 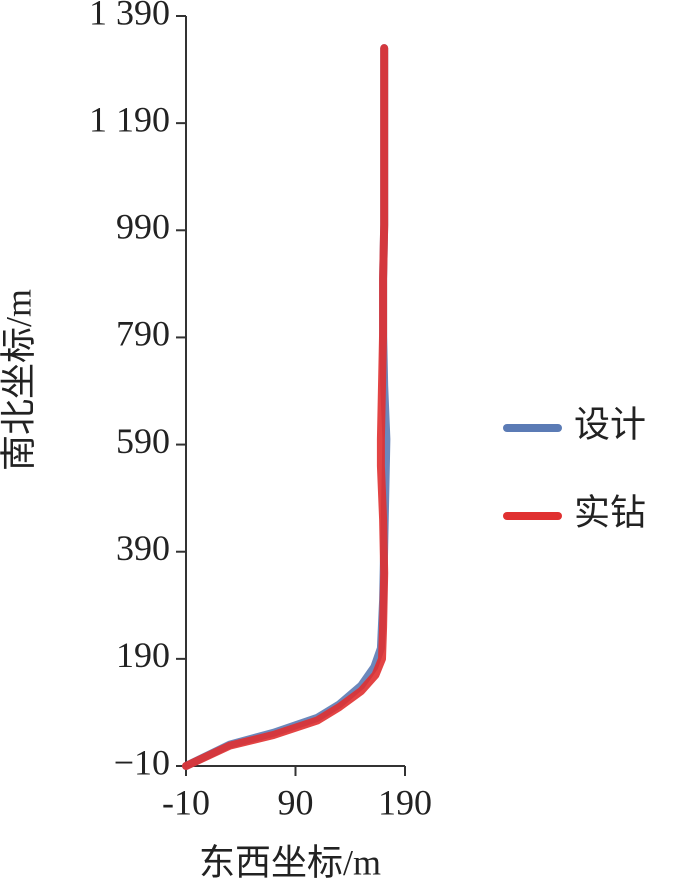 I want to click on y-tick-label: 390, so click(x=143, y=548).